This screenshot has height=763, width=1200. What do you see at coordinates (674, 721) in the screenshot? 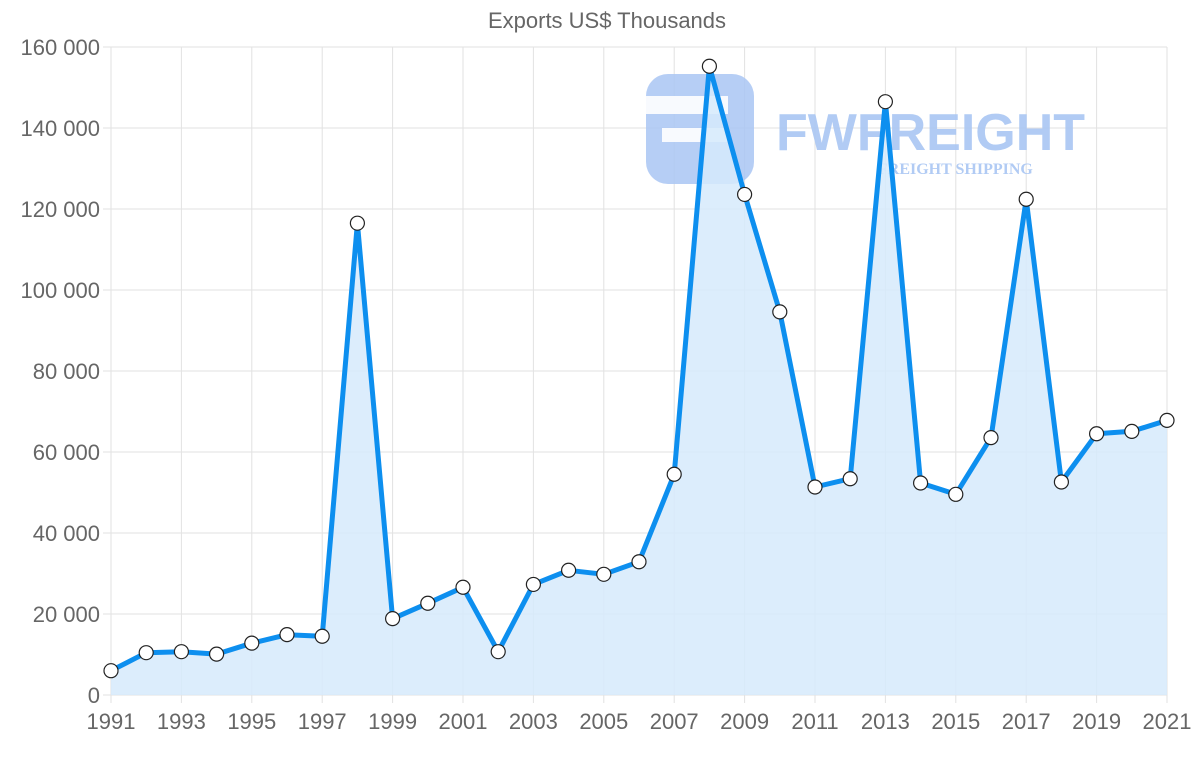
I see `x-tick-label: 2007` at bounding box center [674, 721].